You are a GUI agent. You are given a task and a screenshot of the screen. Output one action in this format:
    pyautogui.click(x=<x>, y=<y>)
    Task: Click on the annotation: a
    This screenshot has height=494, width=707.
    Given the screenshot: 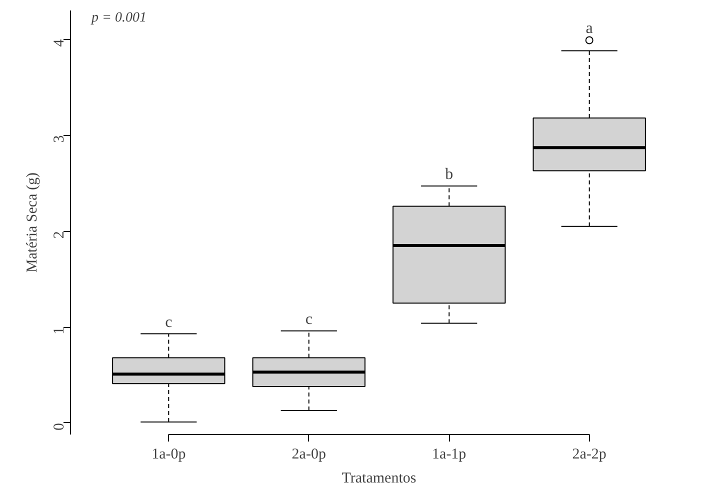 What is the action you would take?
    pyautogui.click(x=589, y=29)
    